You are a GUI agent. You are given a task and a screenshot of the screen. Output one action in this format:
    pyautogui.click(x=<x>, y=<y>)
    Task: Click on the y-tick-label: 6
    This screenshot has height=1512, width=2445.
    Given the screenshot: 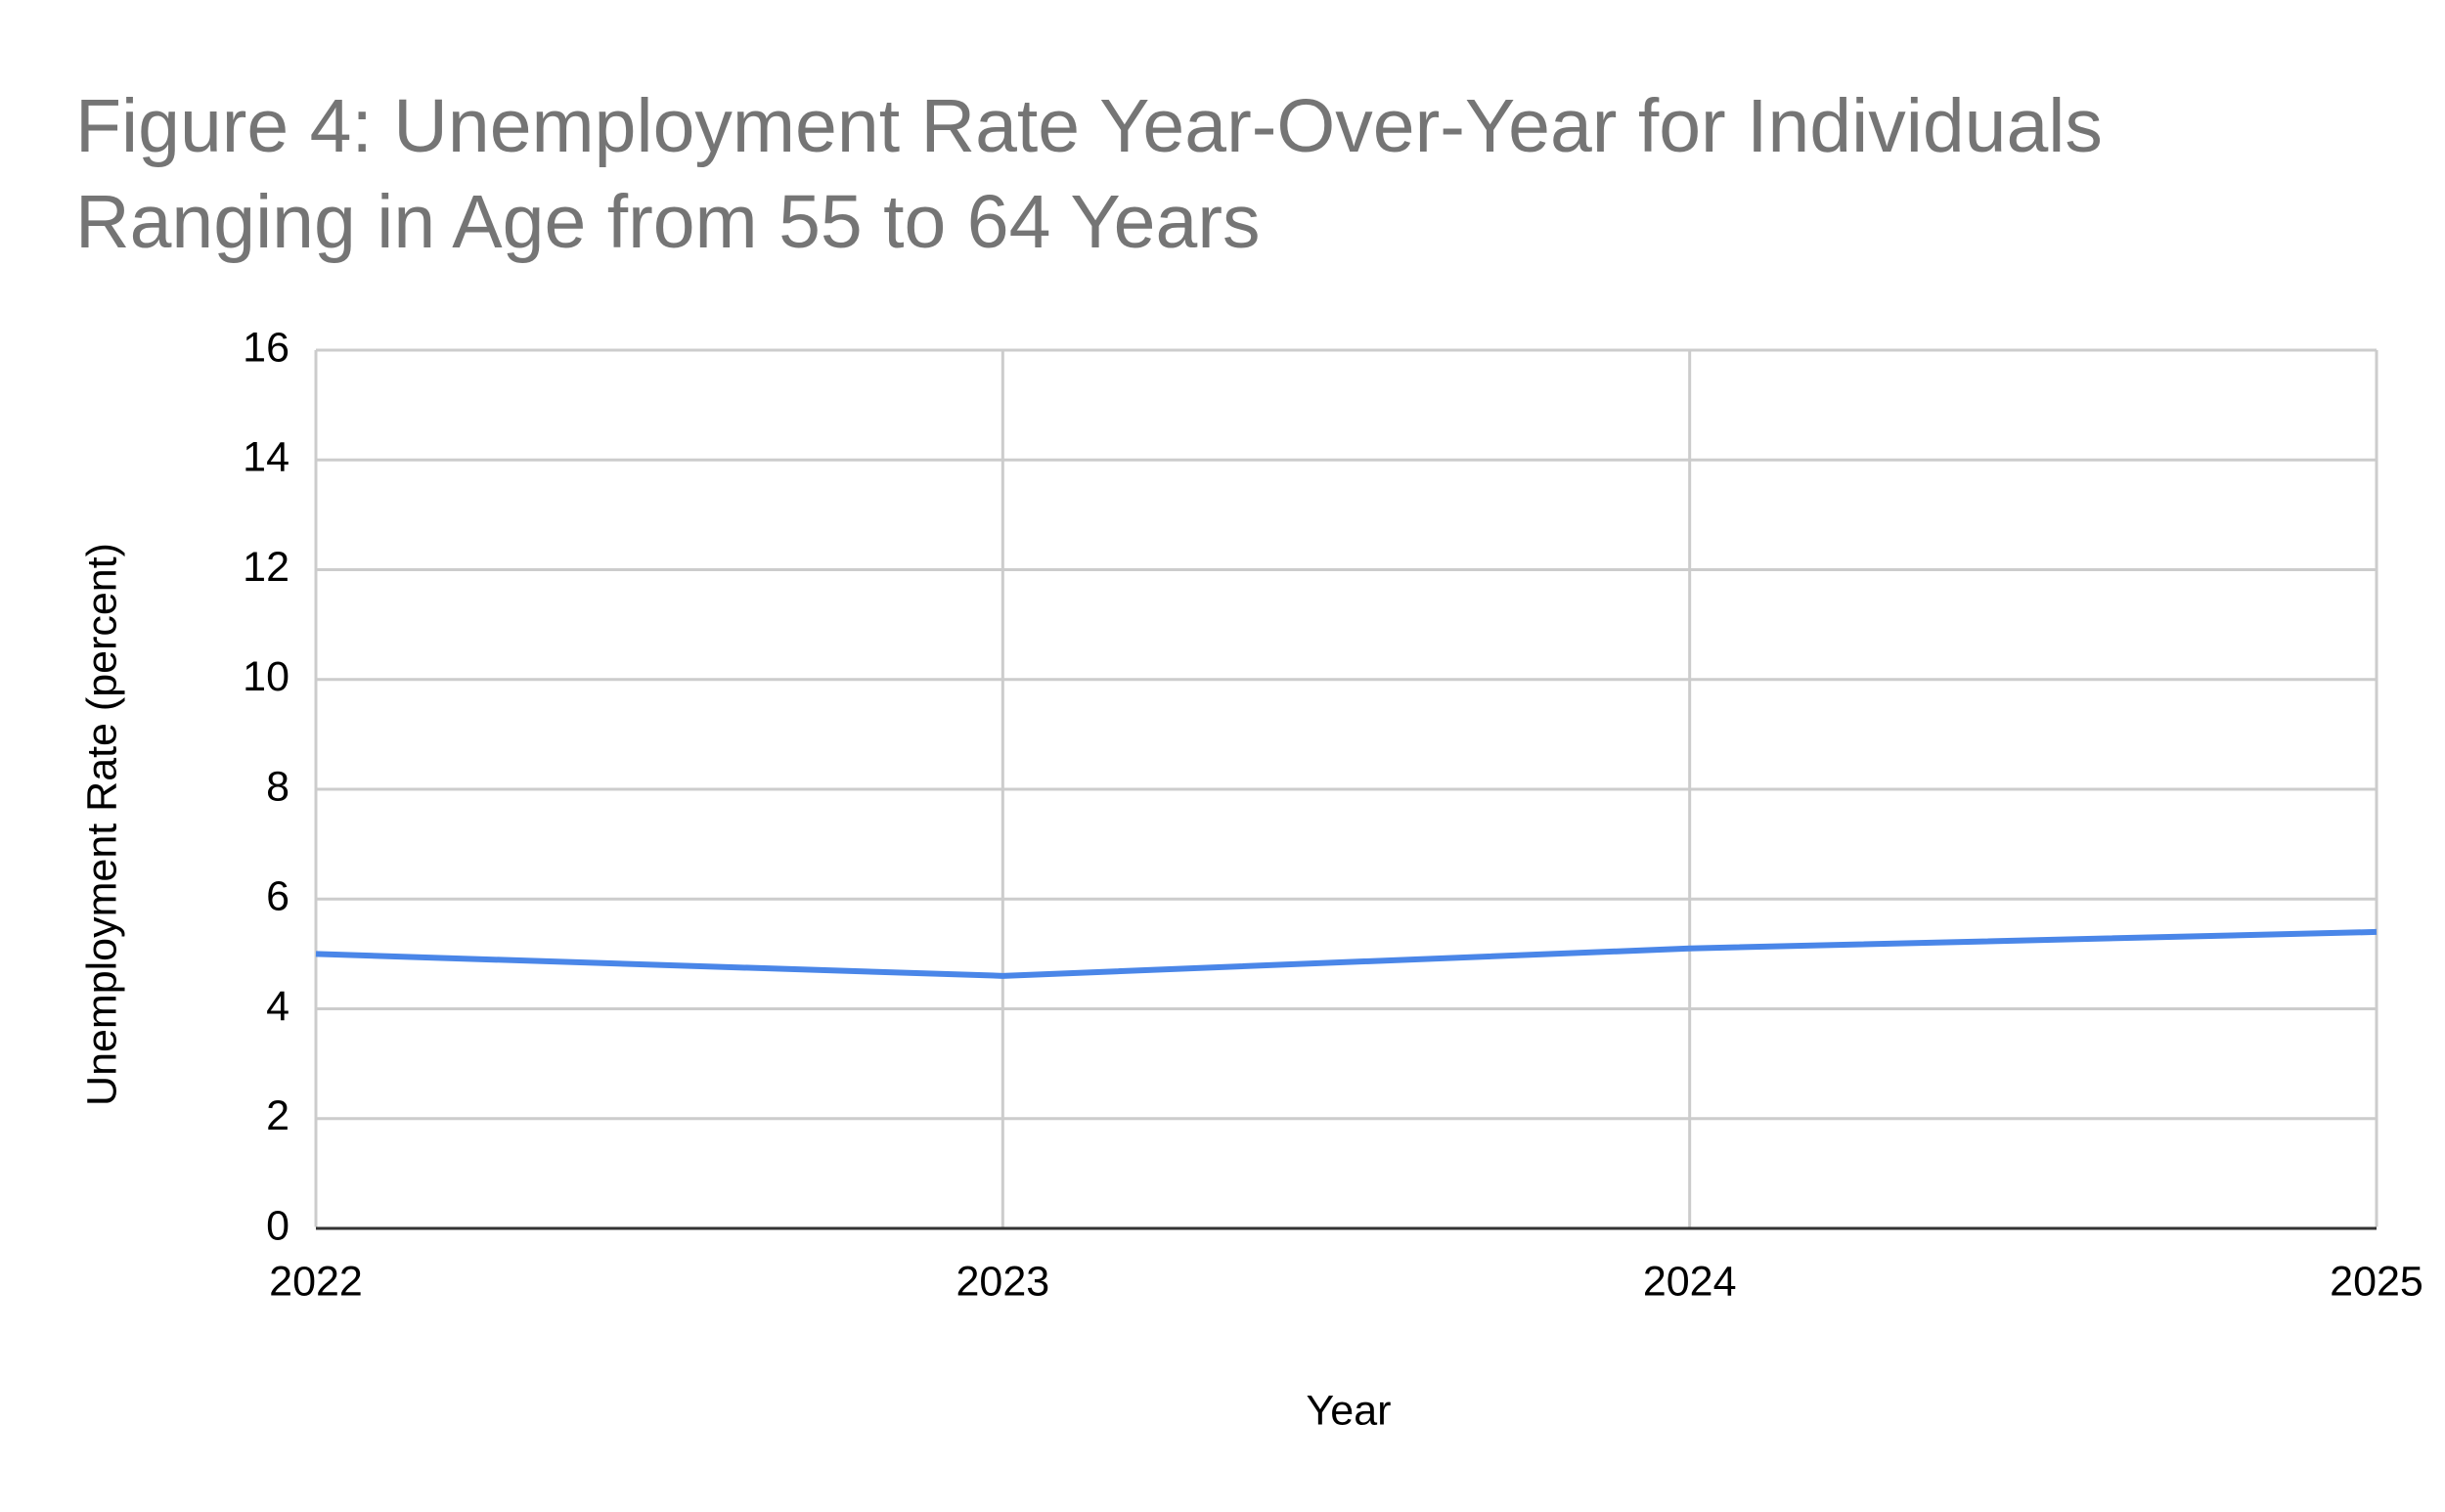 What is the action you would take?
    pyautogui.click(x=277, y=897)
    